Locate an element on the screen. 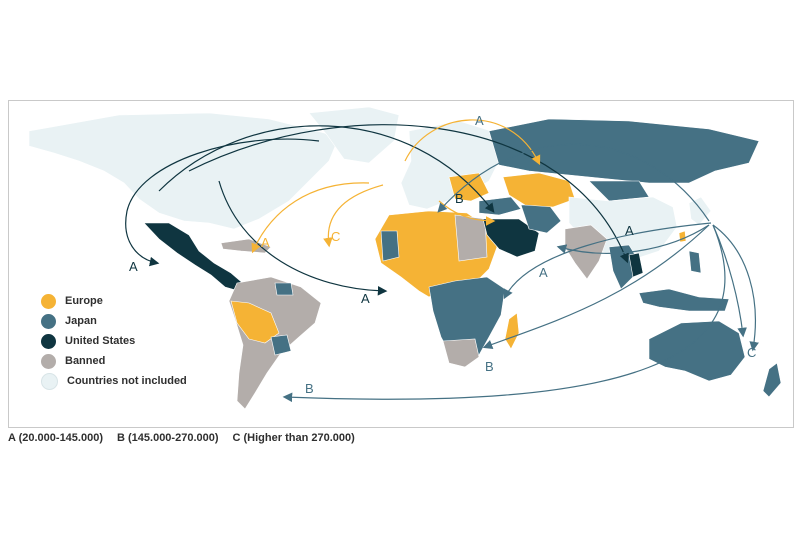 Image resolution: width=800 pixels, height=553 pixels. indonesia-japan is located at coordinates (684, 300).